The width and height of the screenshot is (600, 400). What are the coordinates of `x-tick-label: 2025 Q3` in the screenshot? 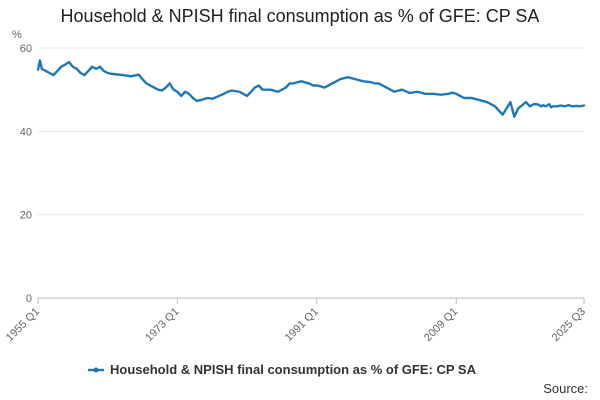 It's located at (569, 325).